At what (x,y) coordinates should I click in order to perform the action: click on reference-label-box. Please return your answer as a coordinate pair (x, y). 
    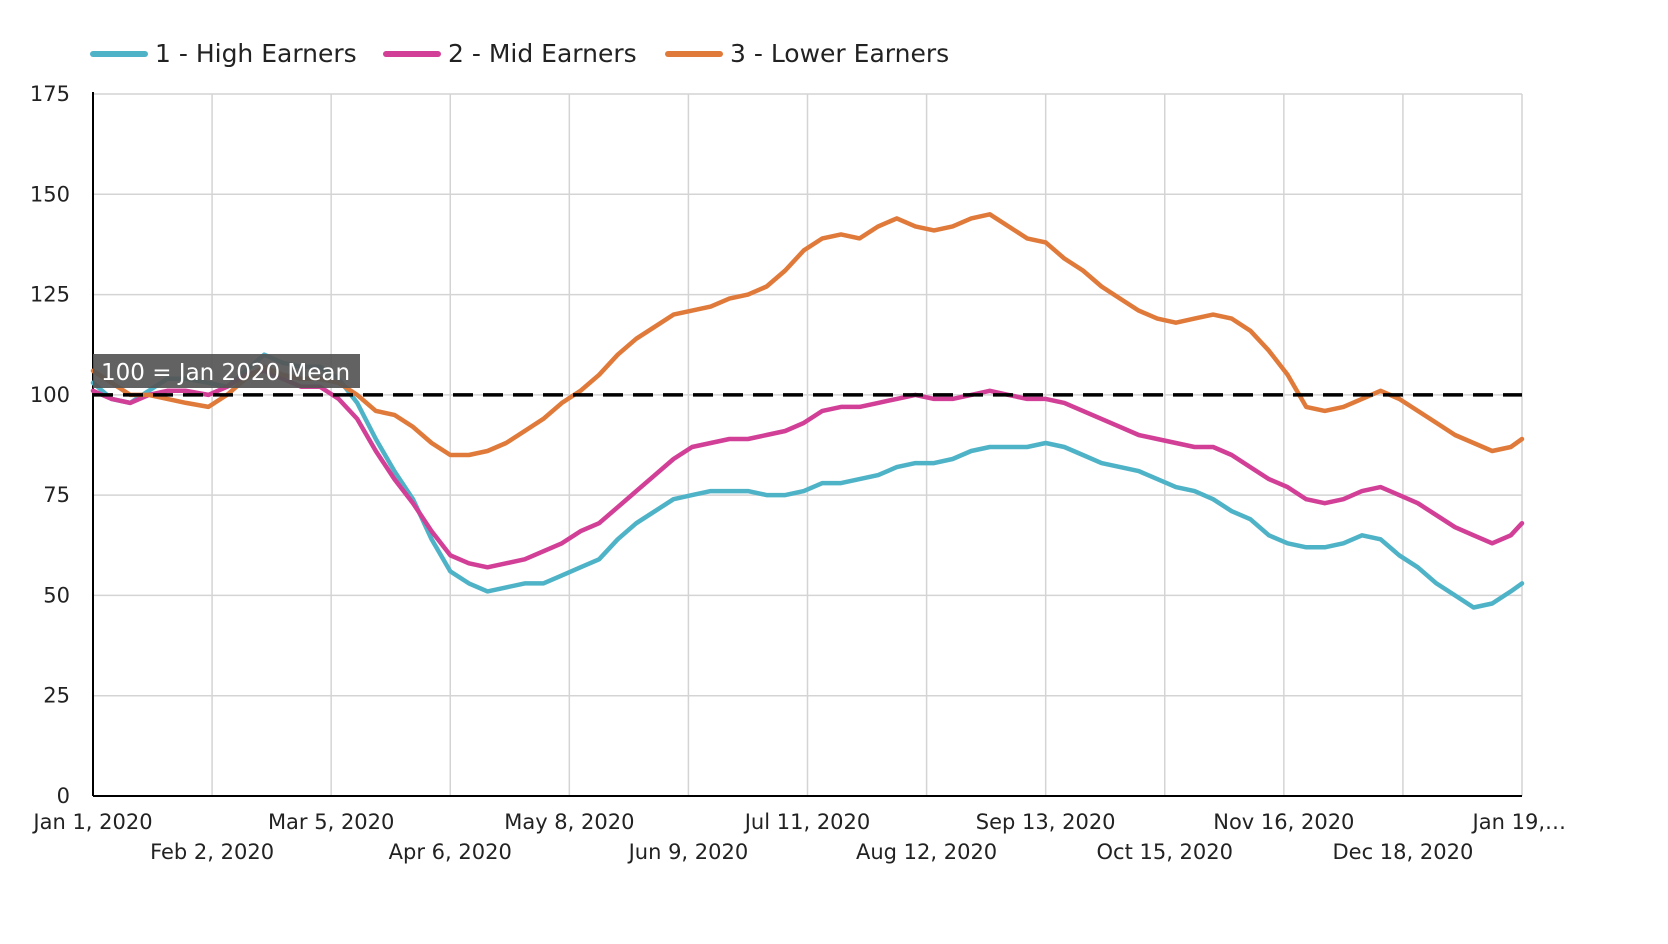
    Looking at the image, I should click on (226, 371).